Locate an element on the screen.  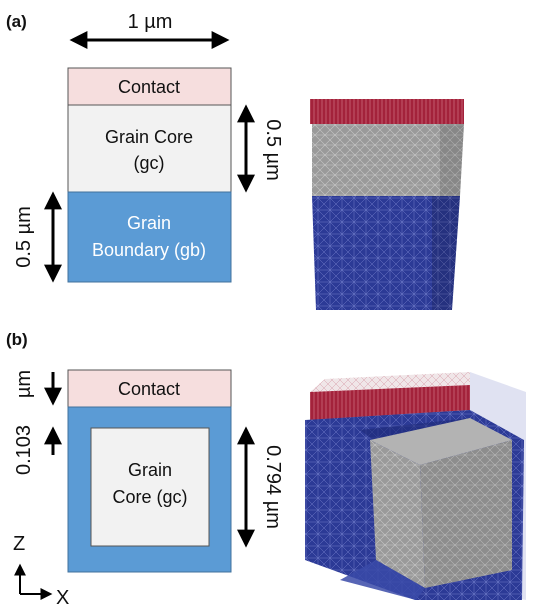
panel-b-label: (b) is located at coordinates (17, 339).